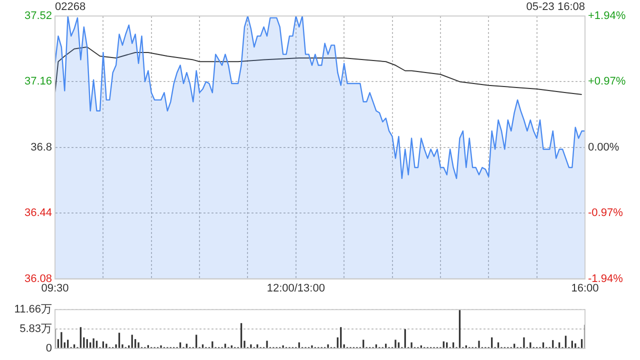  Describe the element at coordinates (36, 329) in the screenshot. I see `y-tick-label: 5.83万` at that location.